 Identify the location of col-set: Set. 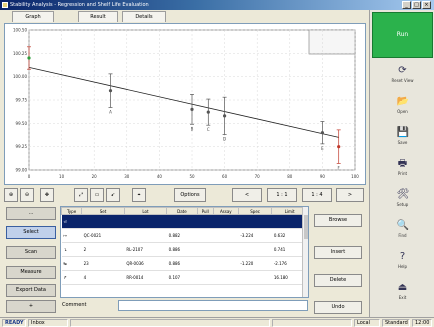
(103, 211).